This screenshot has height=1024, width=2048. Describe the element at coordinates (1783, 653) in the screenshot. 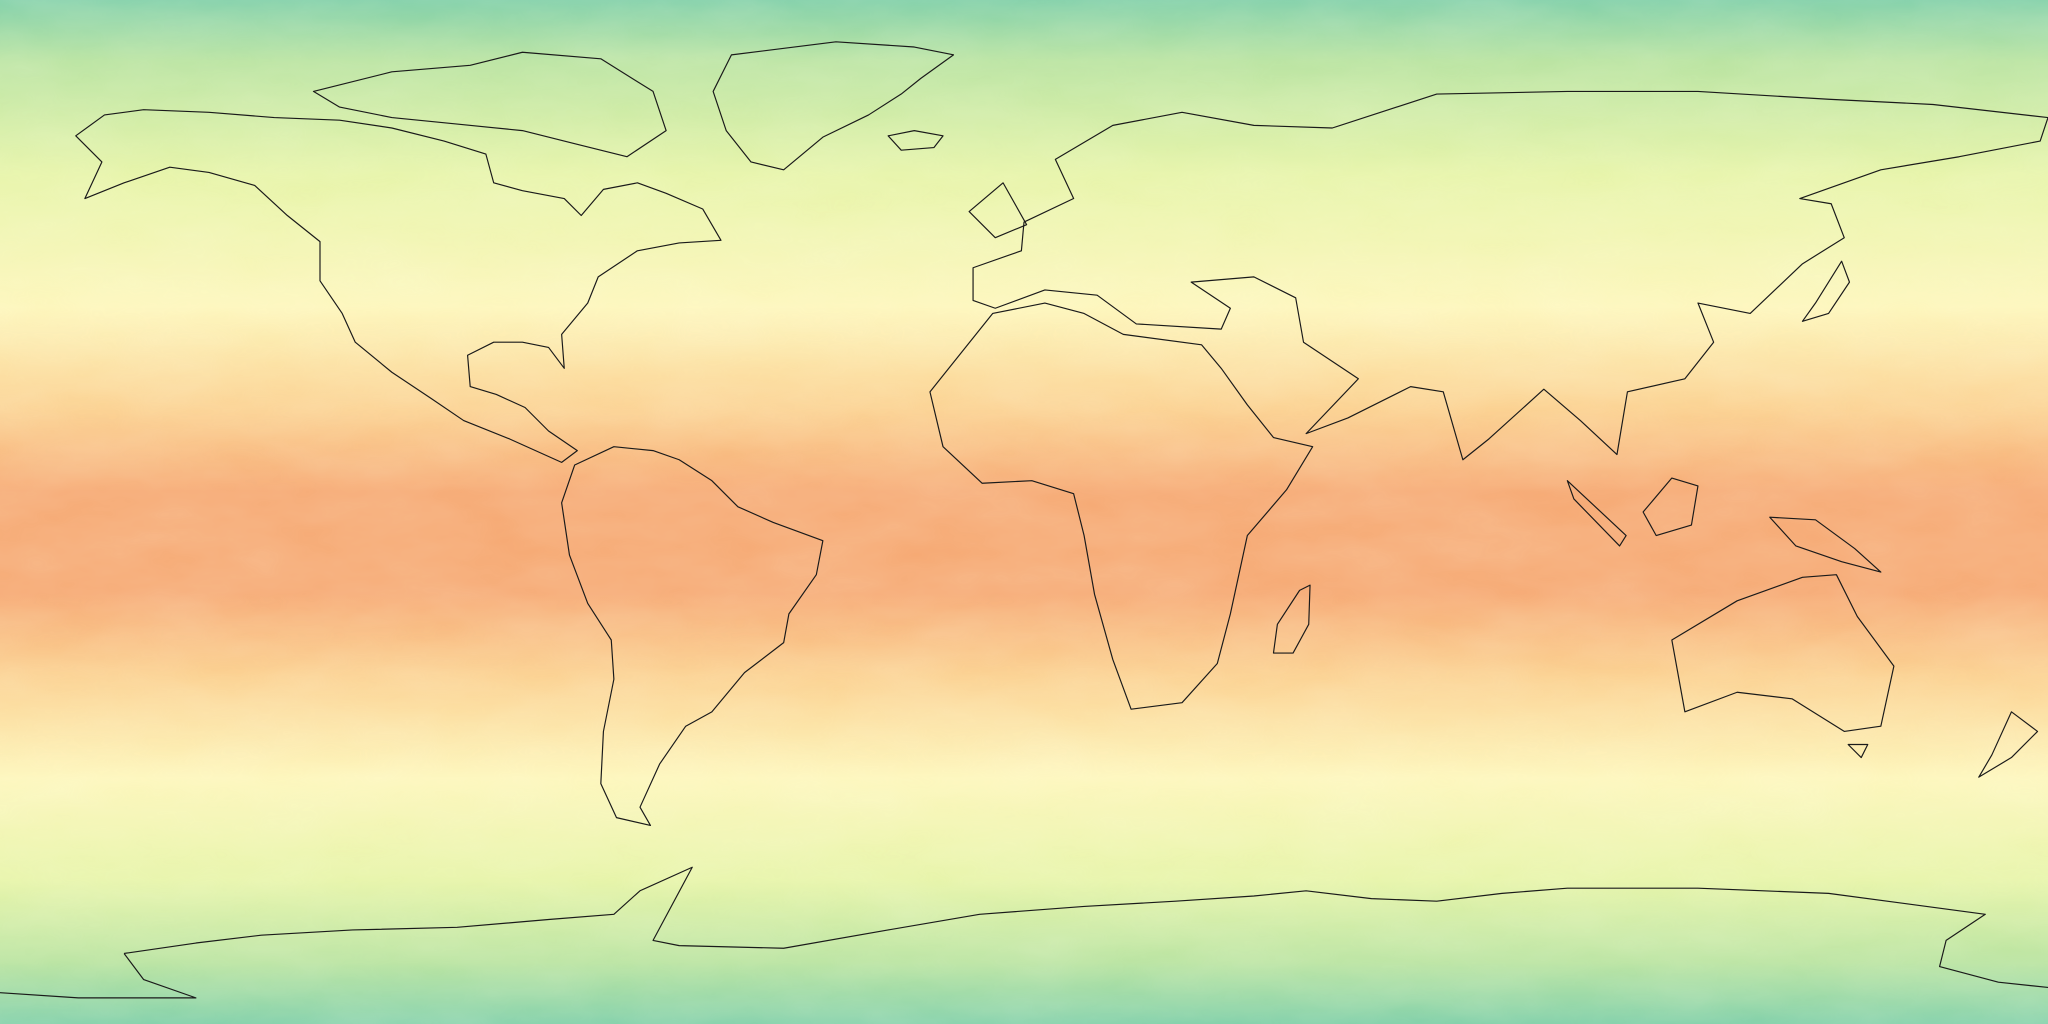

I see `coast-australia` at that location.